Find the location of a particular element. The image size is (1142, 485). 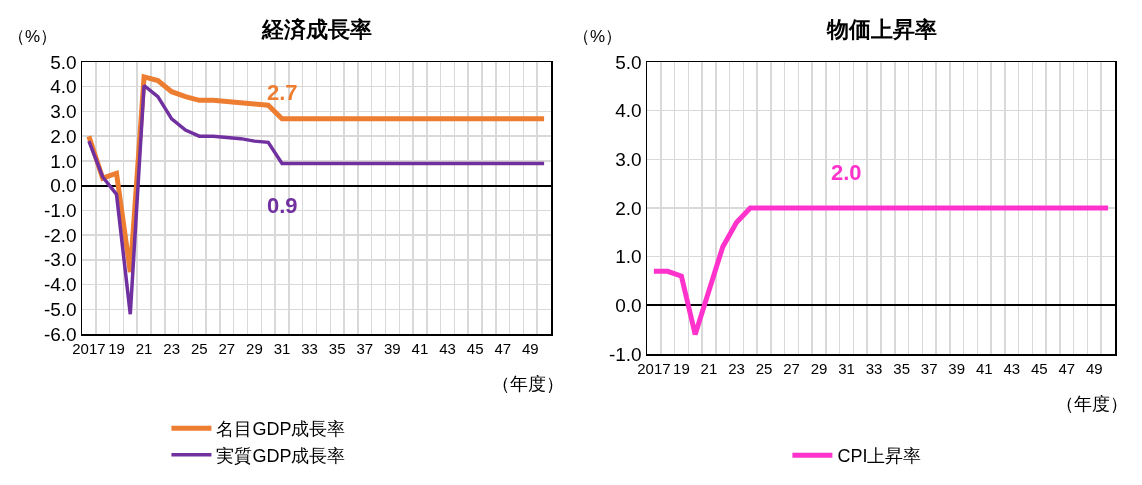

y-tick-label: -4.0 is located at coordinates (60, 285).